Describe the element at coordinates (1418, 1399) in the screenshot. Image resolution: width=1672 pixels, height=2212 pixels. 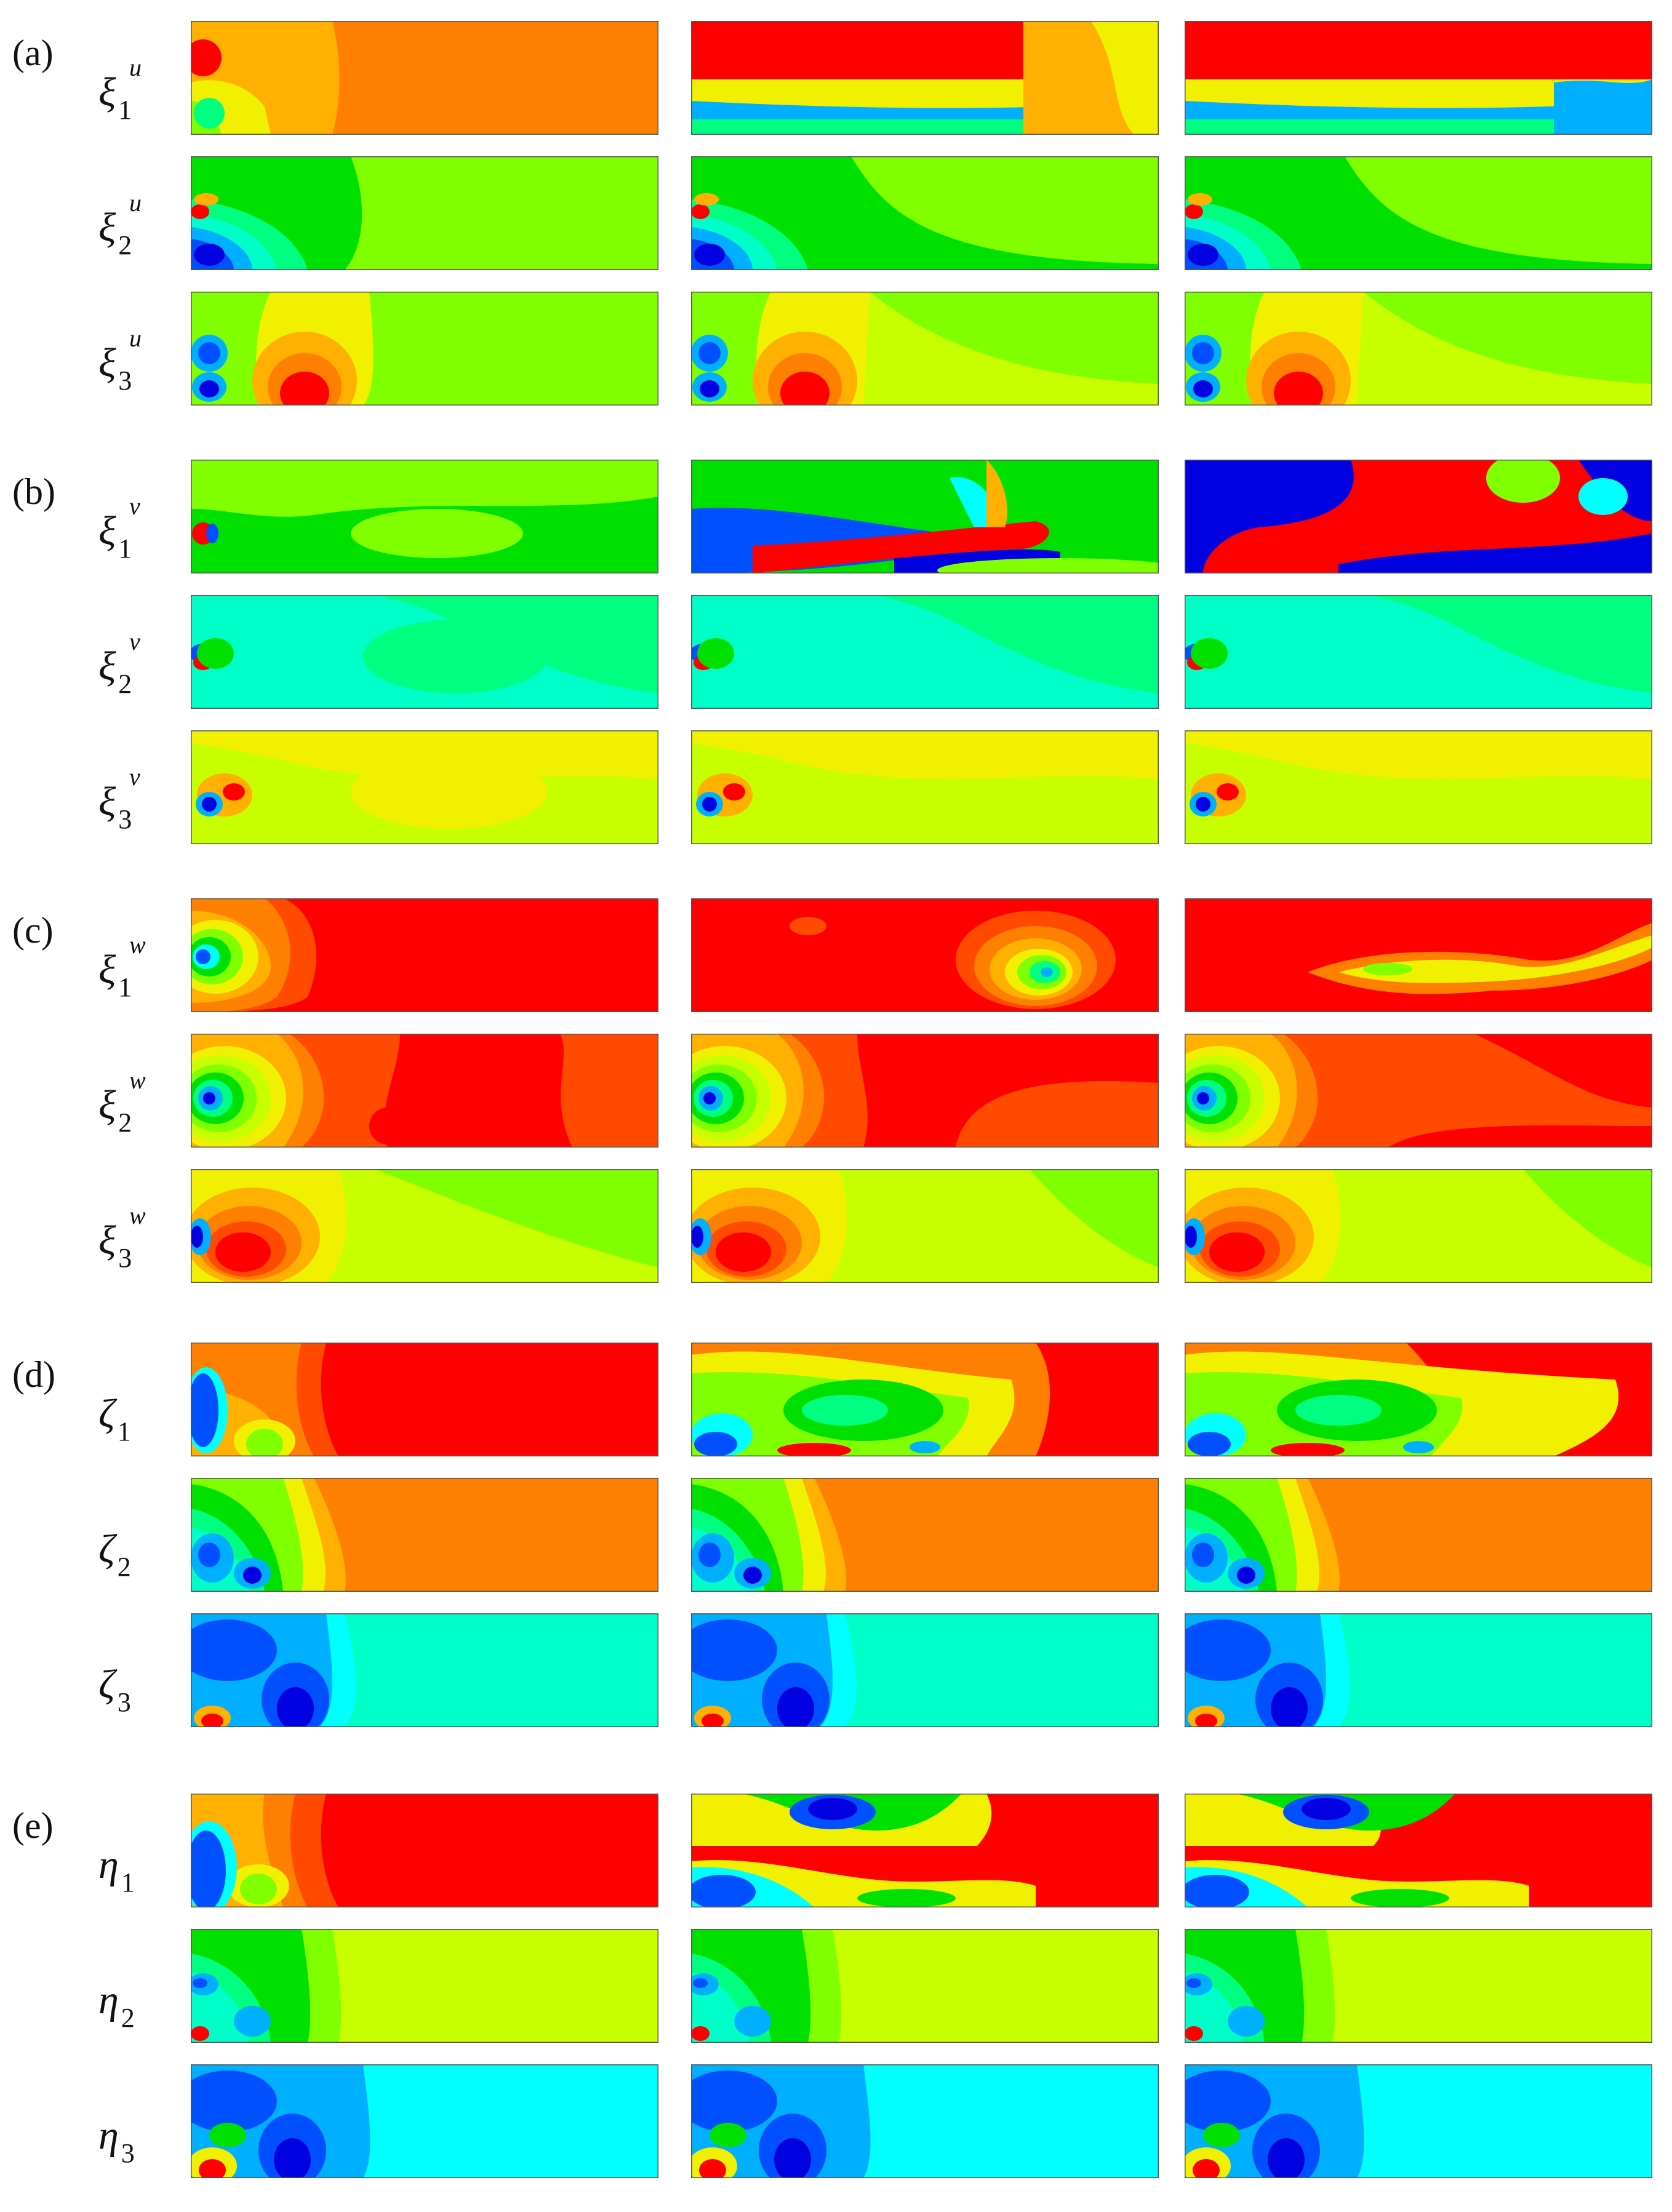
I see `contour-panel-d1-col3` at that location.